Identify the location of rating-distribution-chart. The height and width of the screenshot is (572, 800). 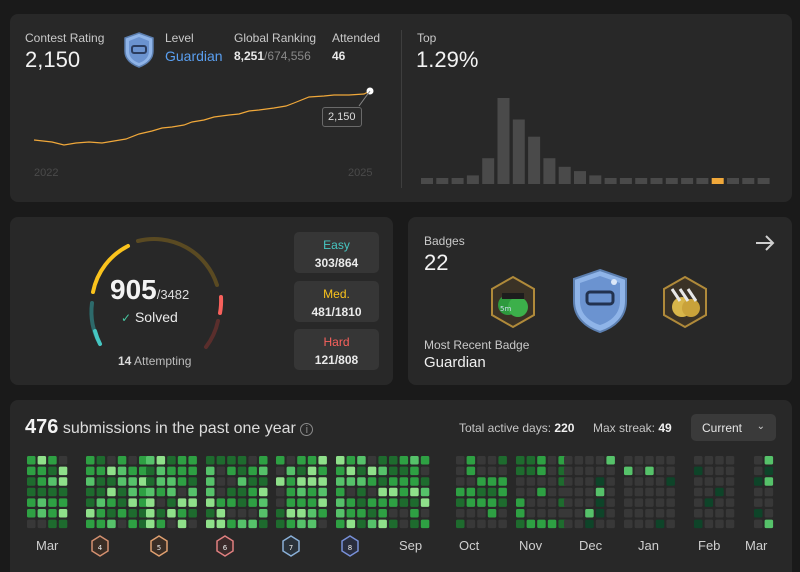
(596, 140).